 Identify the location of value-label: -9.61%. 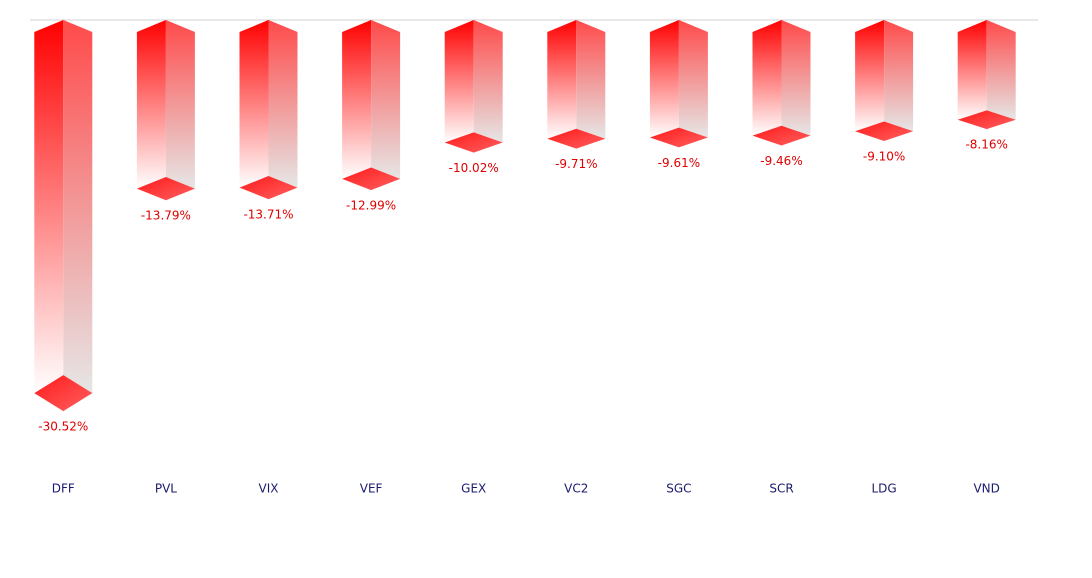
(679, 163).